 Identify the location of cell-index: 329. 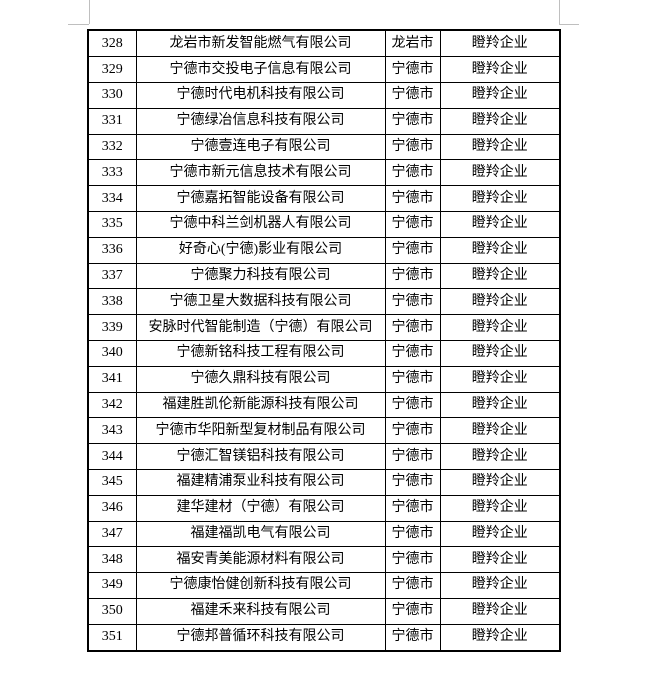
(112, 69).